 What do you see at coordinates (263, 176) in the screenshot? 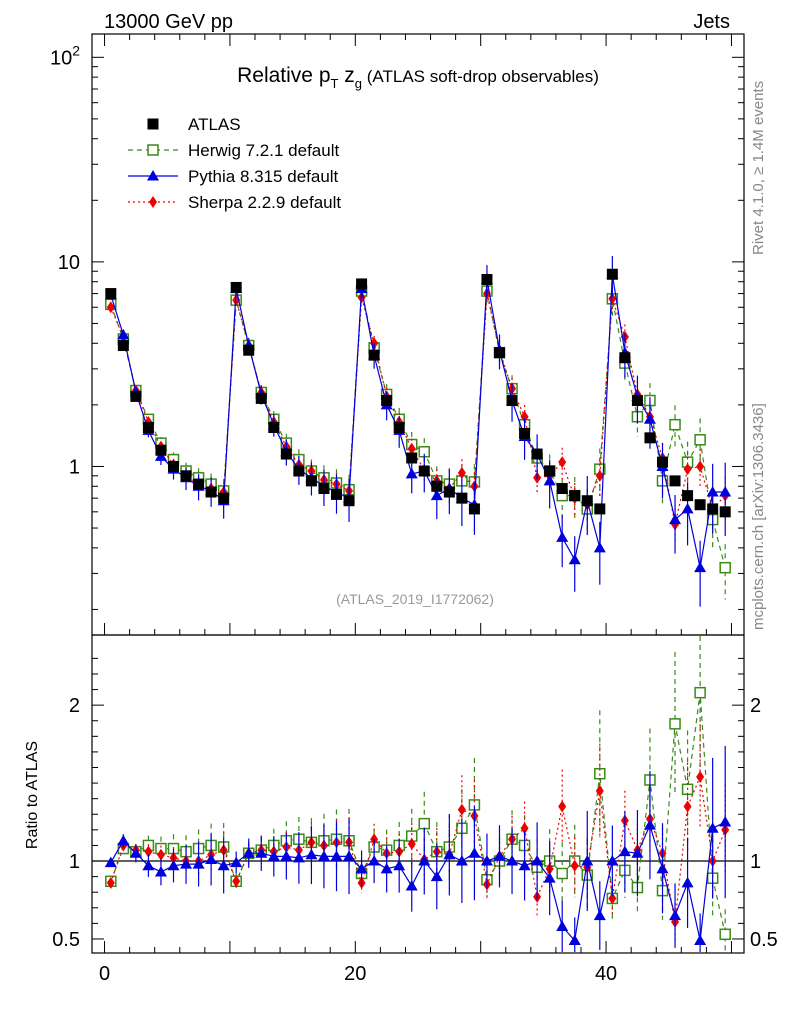
I see `legend-label: Pythia 8.315 default` at bounding box center [263, 176].